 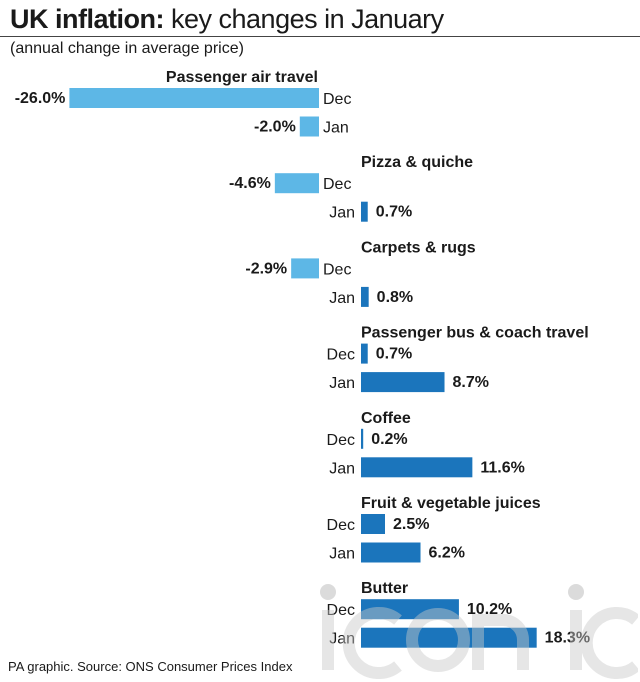 I want to click on watermark-logo, so click(x=479, y=631).